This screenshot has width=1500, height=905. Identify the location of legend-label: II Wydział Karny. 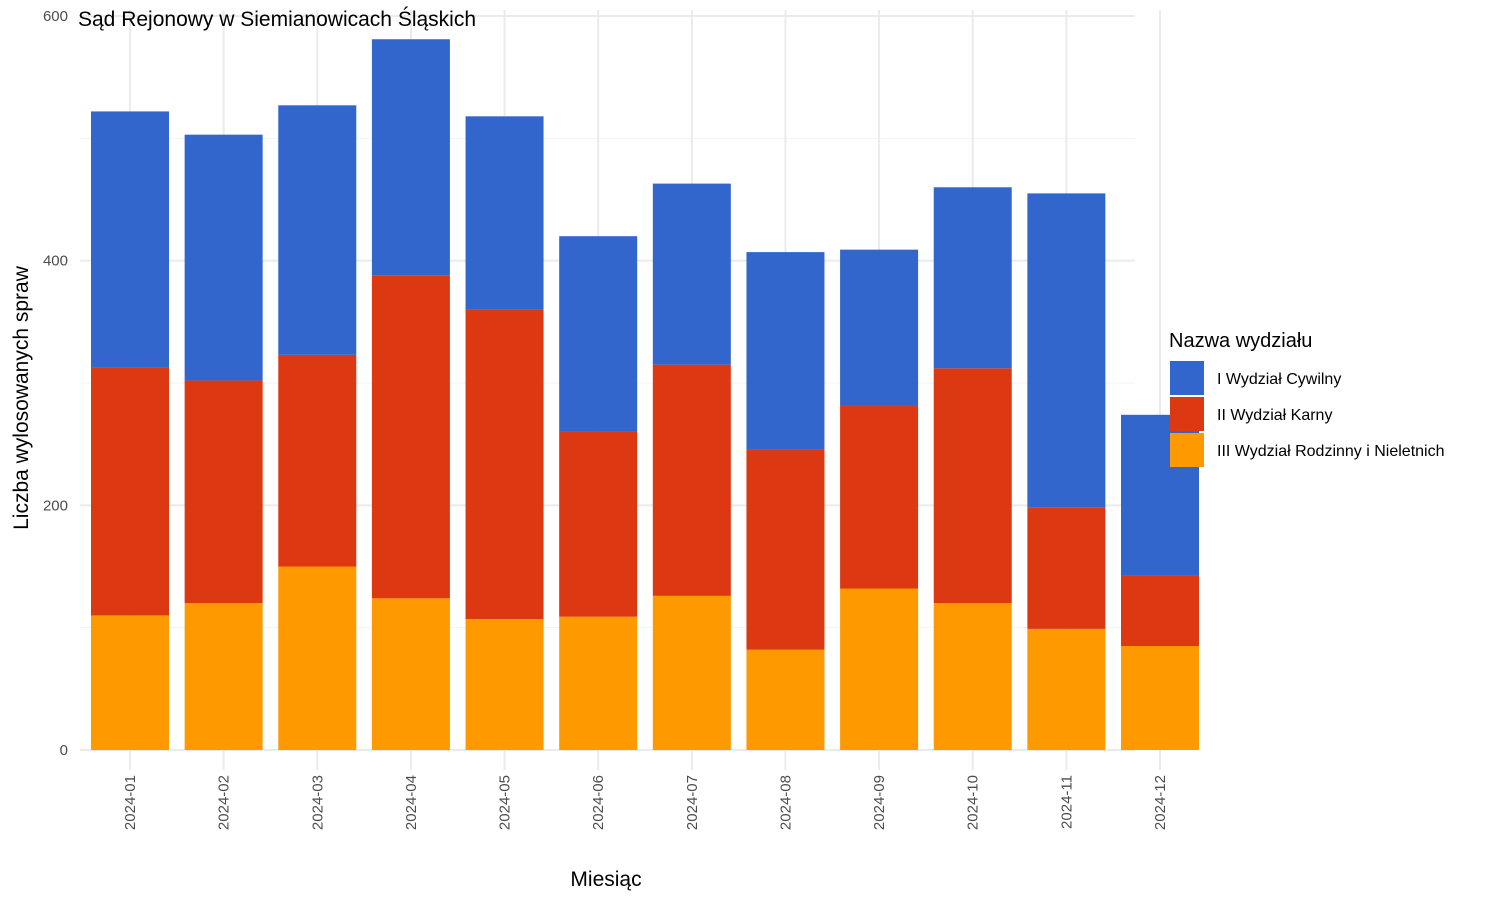
(1274, 415).